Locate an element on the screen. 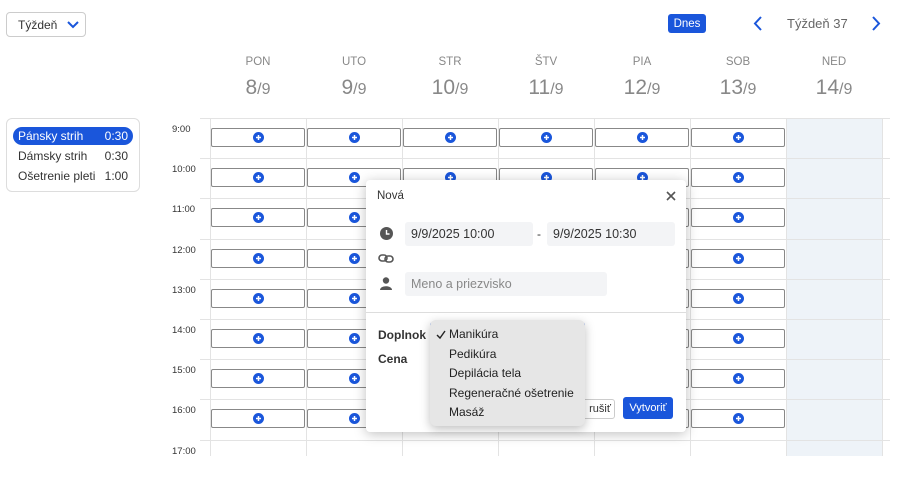 Image resolution: width=900 pixels, height=488 pixels. next-week is located at coordinates (876, 23).